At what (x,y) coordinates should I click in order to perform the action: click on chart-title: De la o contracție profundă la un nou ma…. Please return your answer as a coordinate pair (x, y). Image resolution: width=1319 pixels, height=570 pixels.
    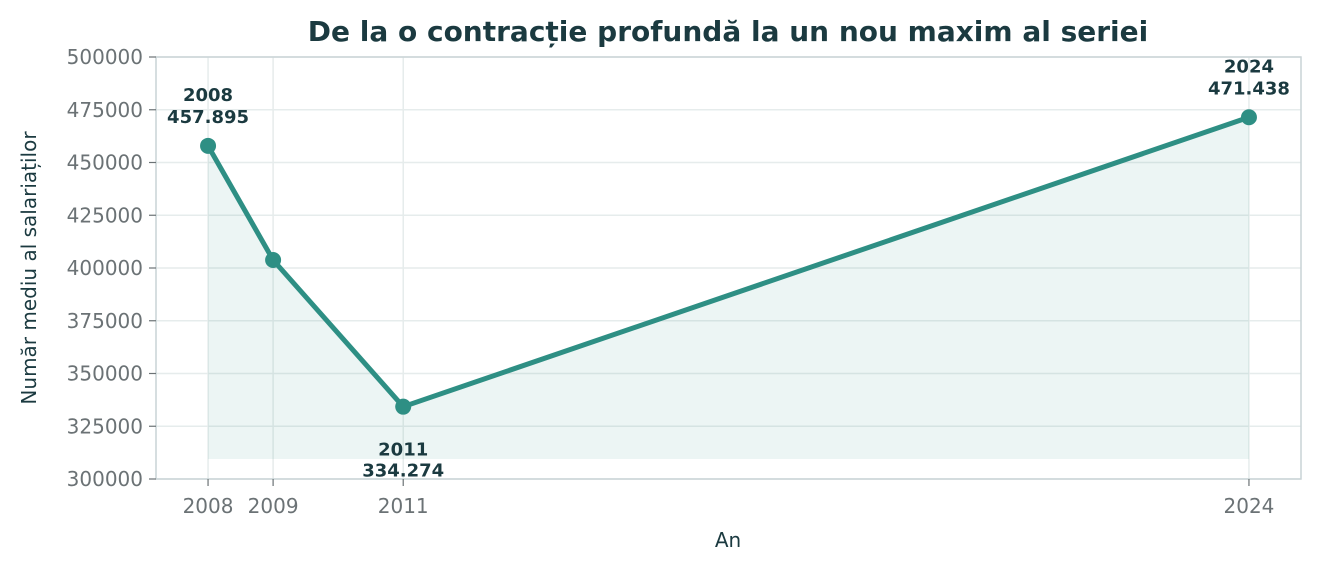
    Looking at the image, I should click on (728, 31).